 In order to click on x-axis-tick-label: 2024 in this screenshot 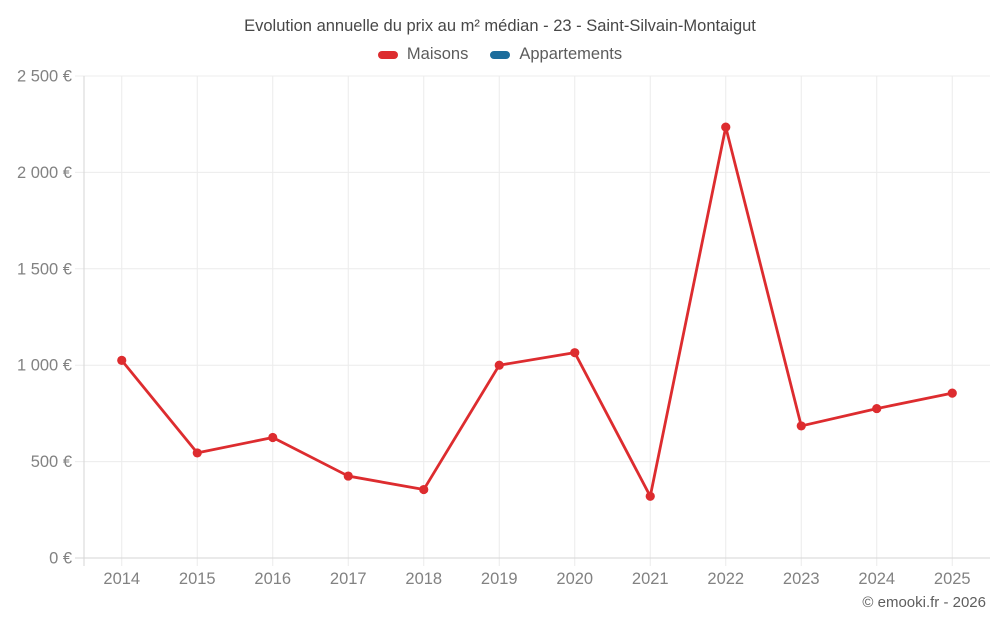, I will do `click(876, 579)`.